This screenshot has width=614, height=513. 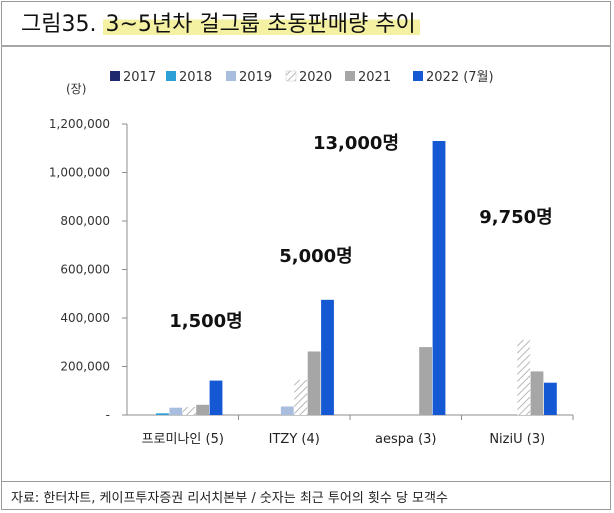 What do you see at coordinates (206, 321) in the screenshot?
I see `annotation-label: 1,500명` at bounding box center [206, 321].